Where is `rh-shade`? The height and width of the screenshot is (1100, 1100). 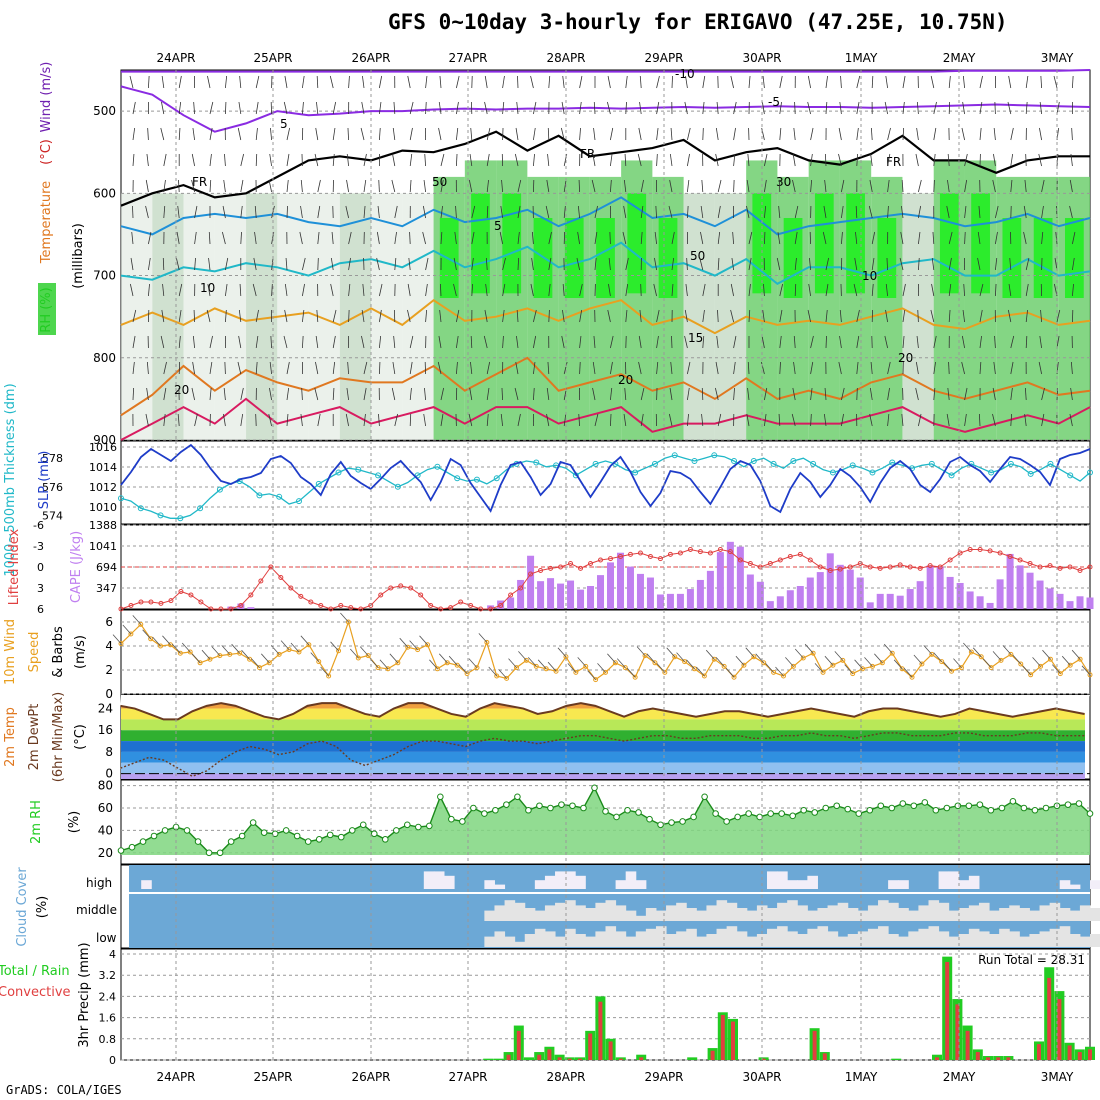
rh-shade is located at coordinates (793, 308).